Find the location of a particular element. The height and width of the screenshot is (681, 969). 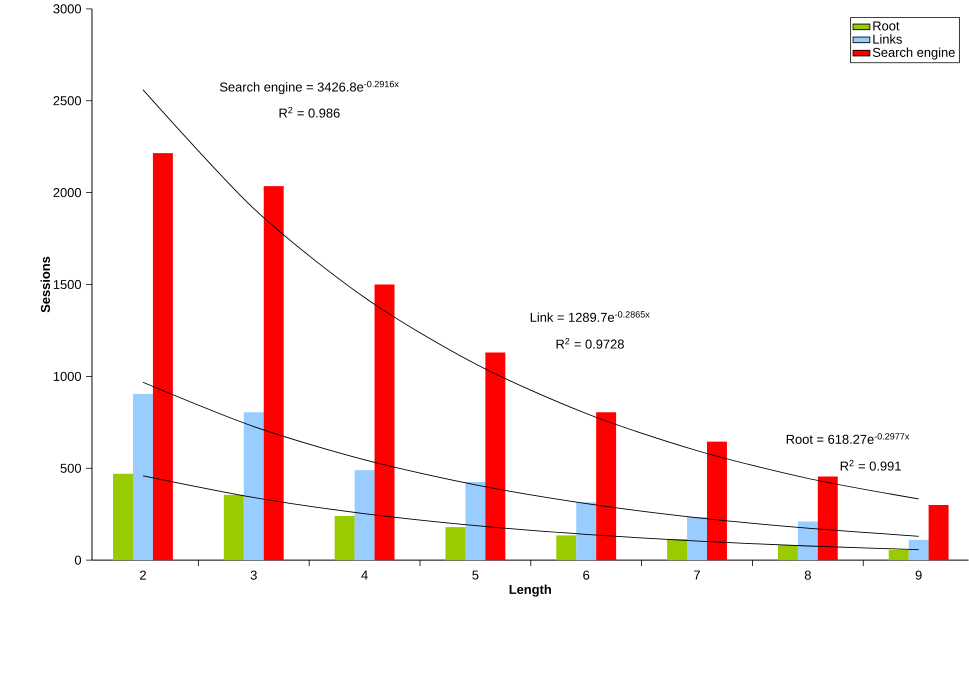

y-axis-title: Sessions is located at coordinates (45, 284).